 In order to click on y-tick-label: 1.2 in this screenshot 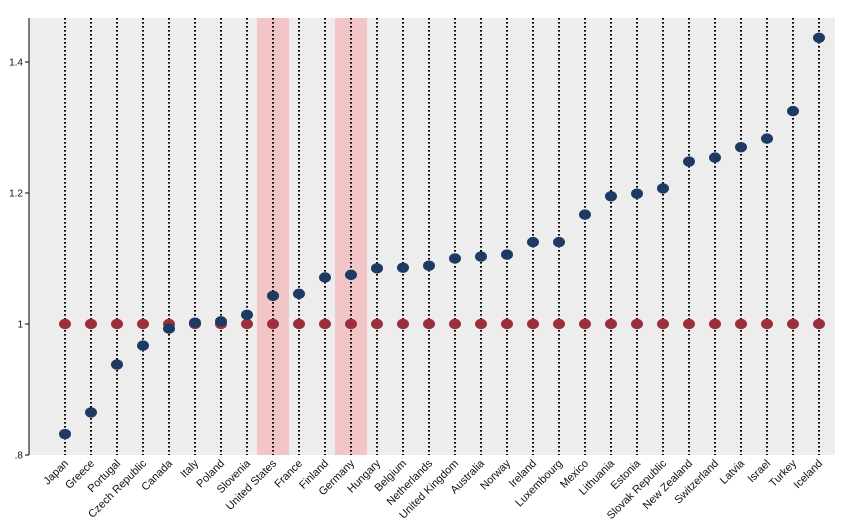, I will do `click(16, 194)`.